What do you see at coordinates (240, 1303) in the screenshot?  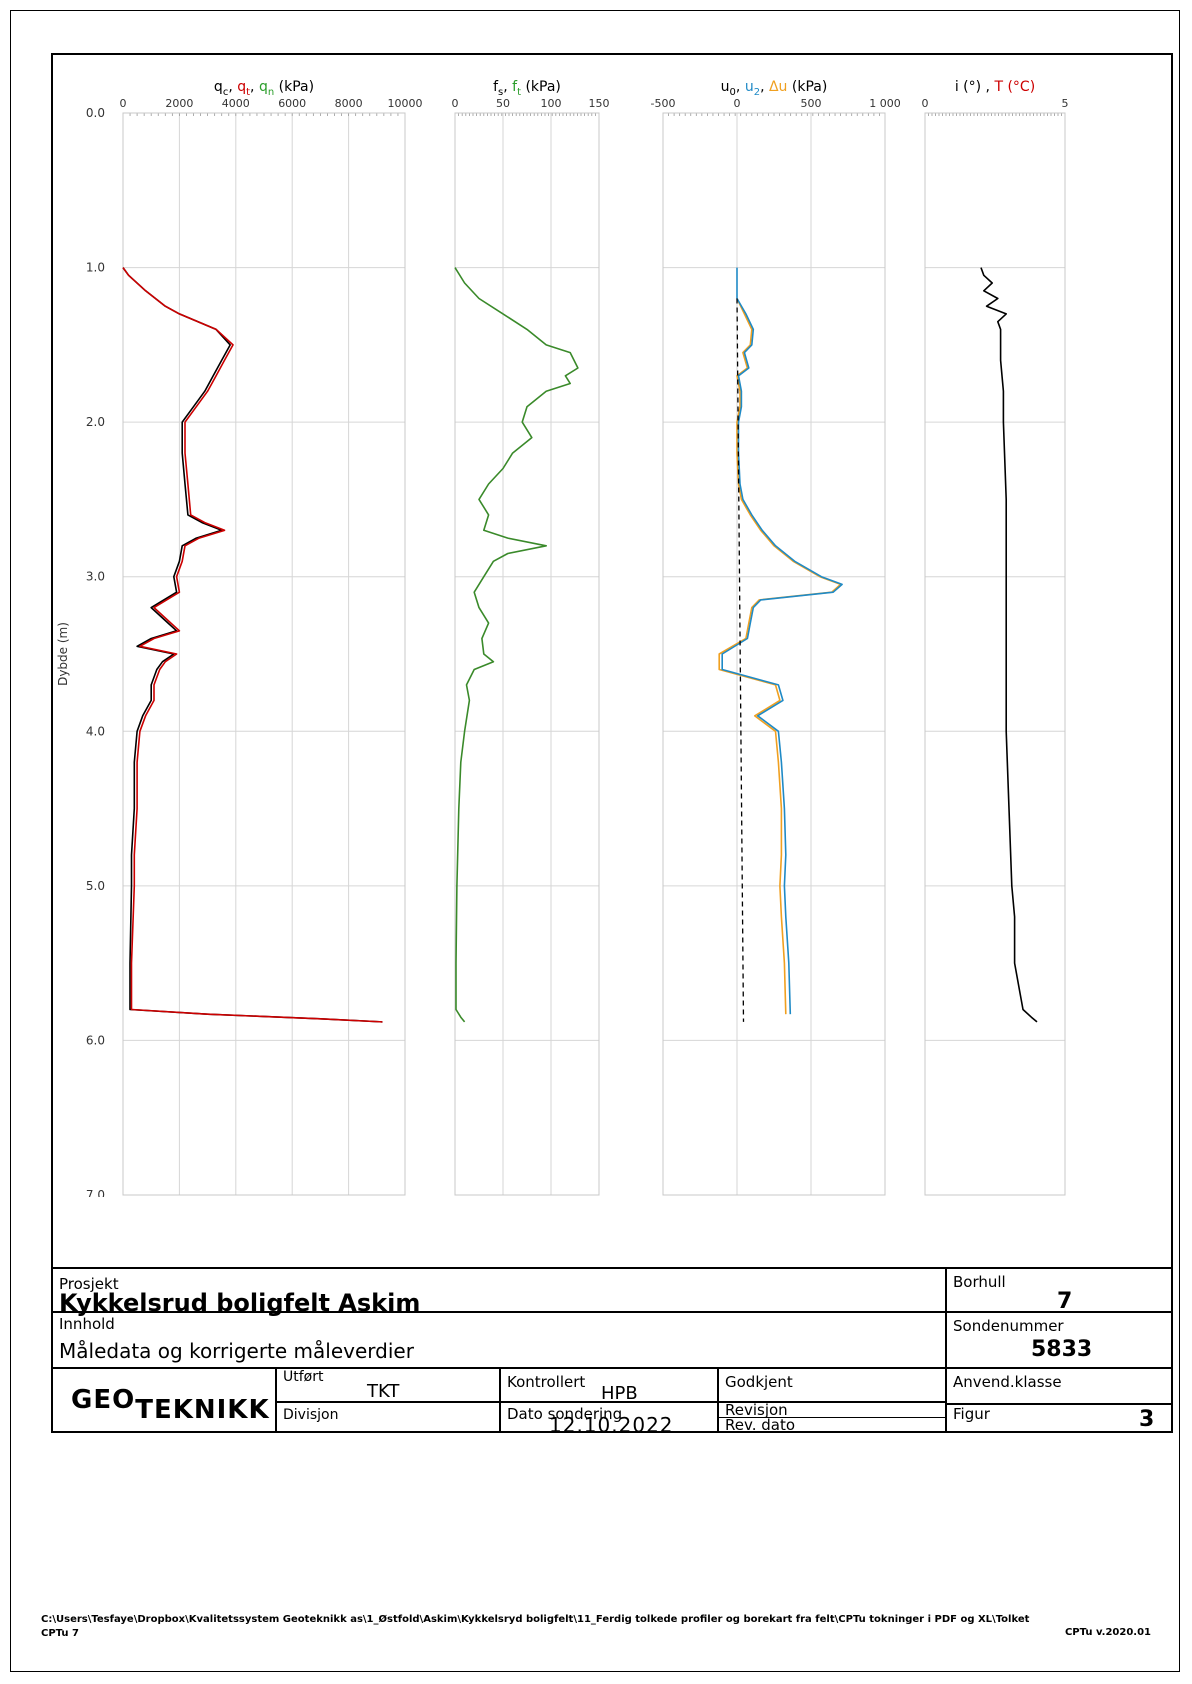 I see `prosjekt-value: Kykkelsrud boligfelt Askim` at bounding box center [240, 1303].